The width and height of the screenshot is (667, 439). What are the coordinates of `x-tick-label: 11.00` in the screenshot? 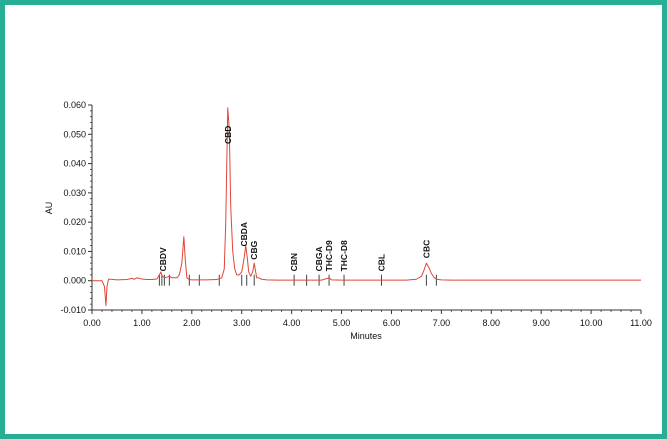 It's located at (641, 323).